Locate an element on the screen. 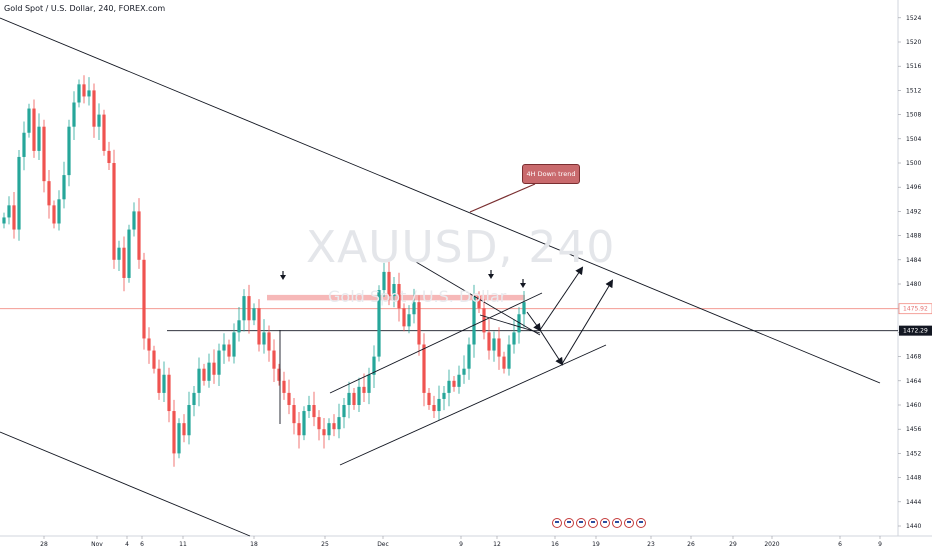  price-tag-box is located at coordinates (915, 330).